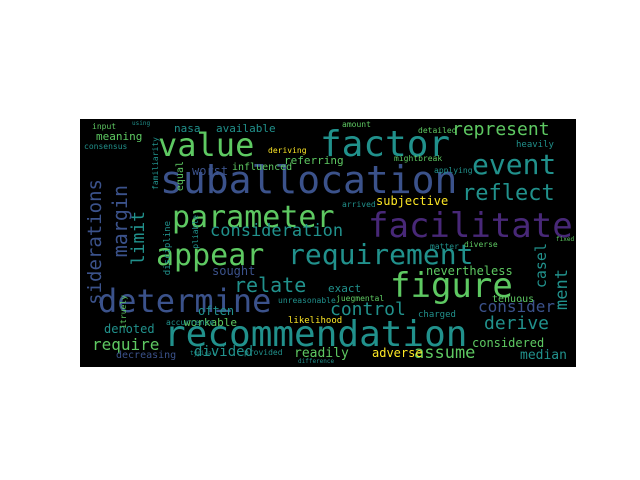 This screenshot has height=480, width=640. I want to click on word-decreasing: decreasing, so click(146, 355).